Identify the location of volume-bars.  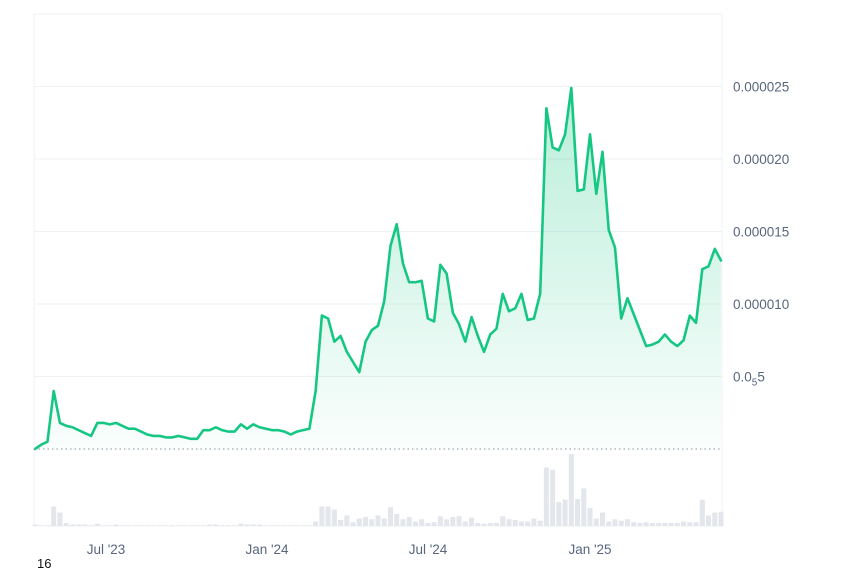
(378, 490).